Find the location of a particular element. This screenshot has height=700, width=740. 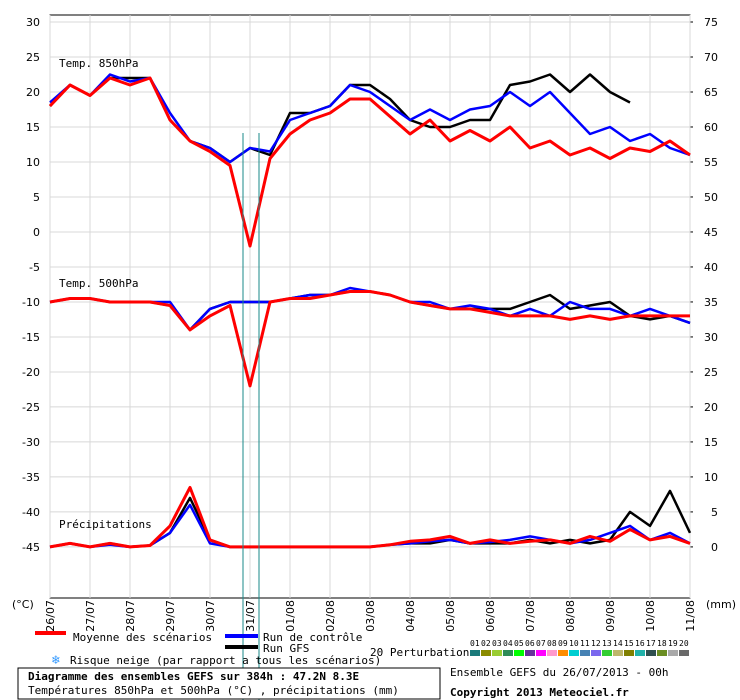

y-tick-label: 15 is located at coordinates (33, 127).